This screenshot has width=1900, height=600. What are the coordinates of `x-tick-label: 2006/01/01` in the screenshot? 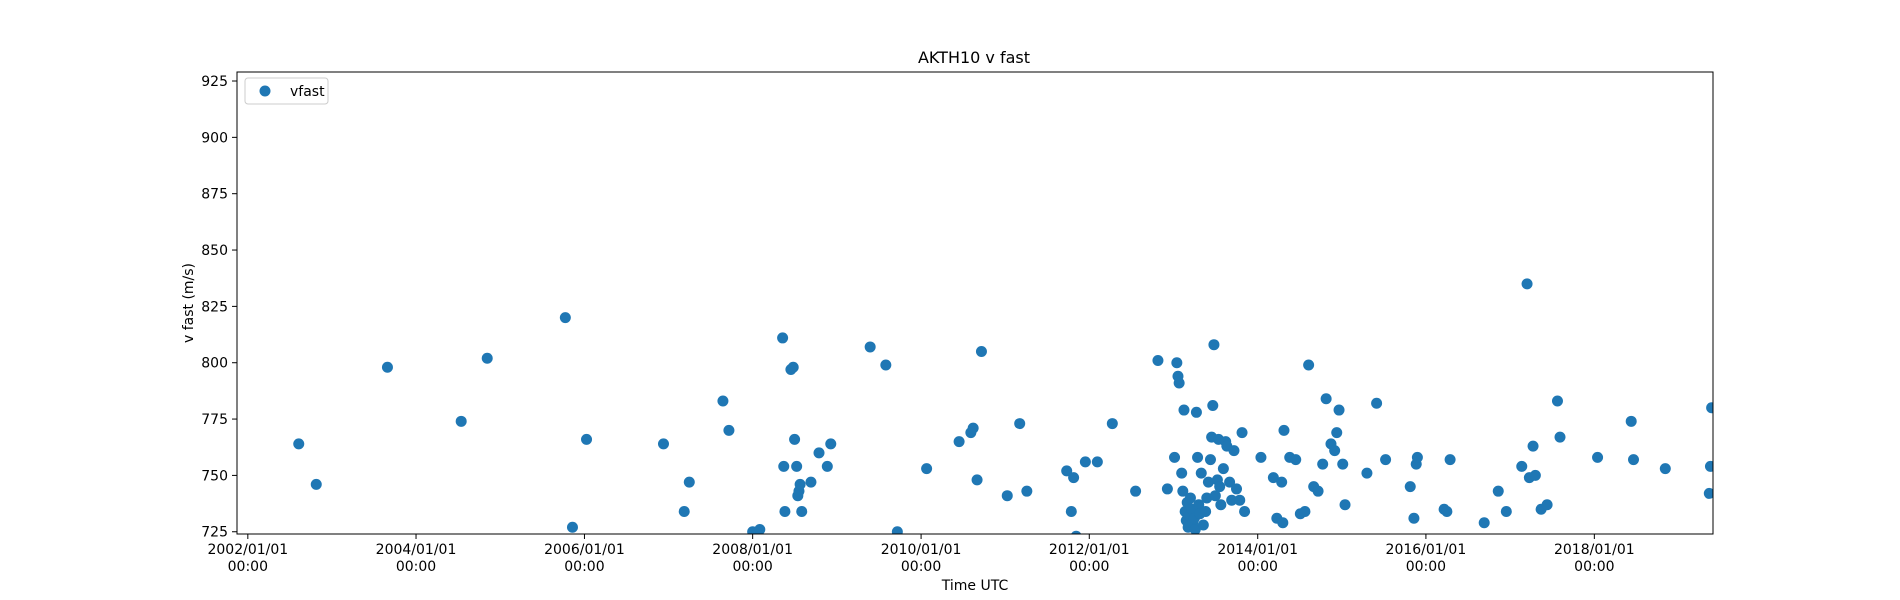 It's located at (584, 550).